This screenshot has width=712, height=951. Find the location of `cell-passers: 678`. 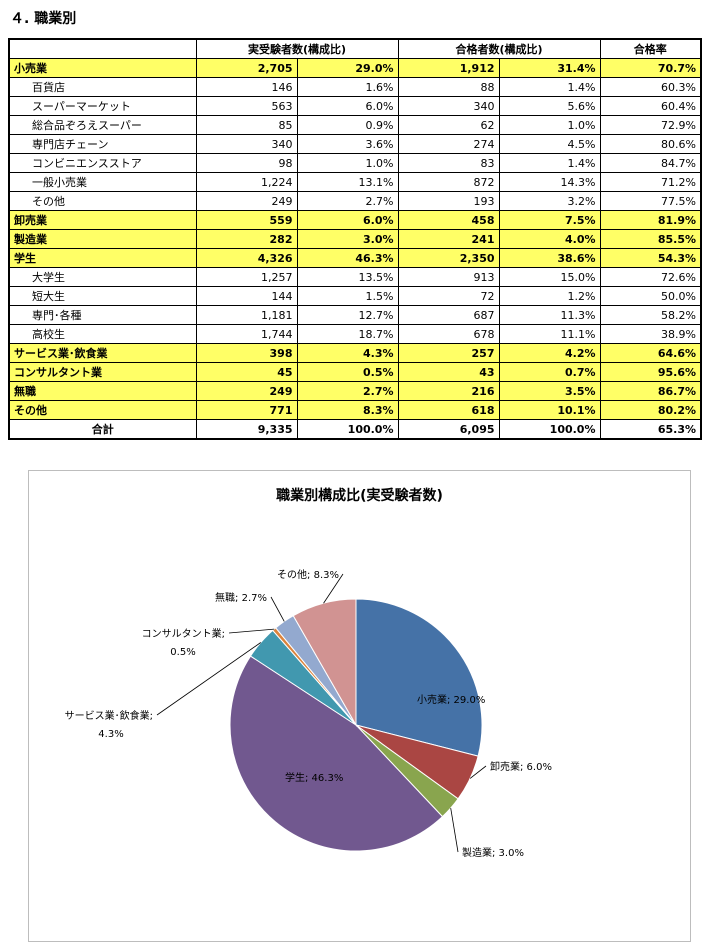

cell-passers: 678 is located at coordinates (448, 334).